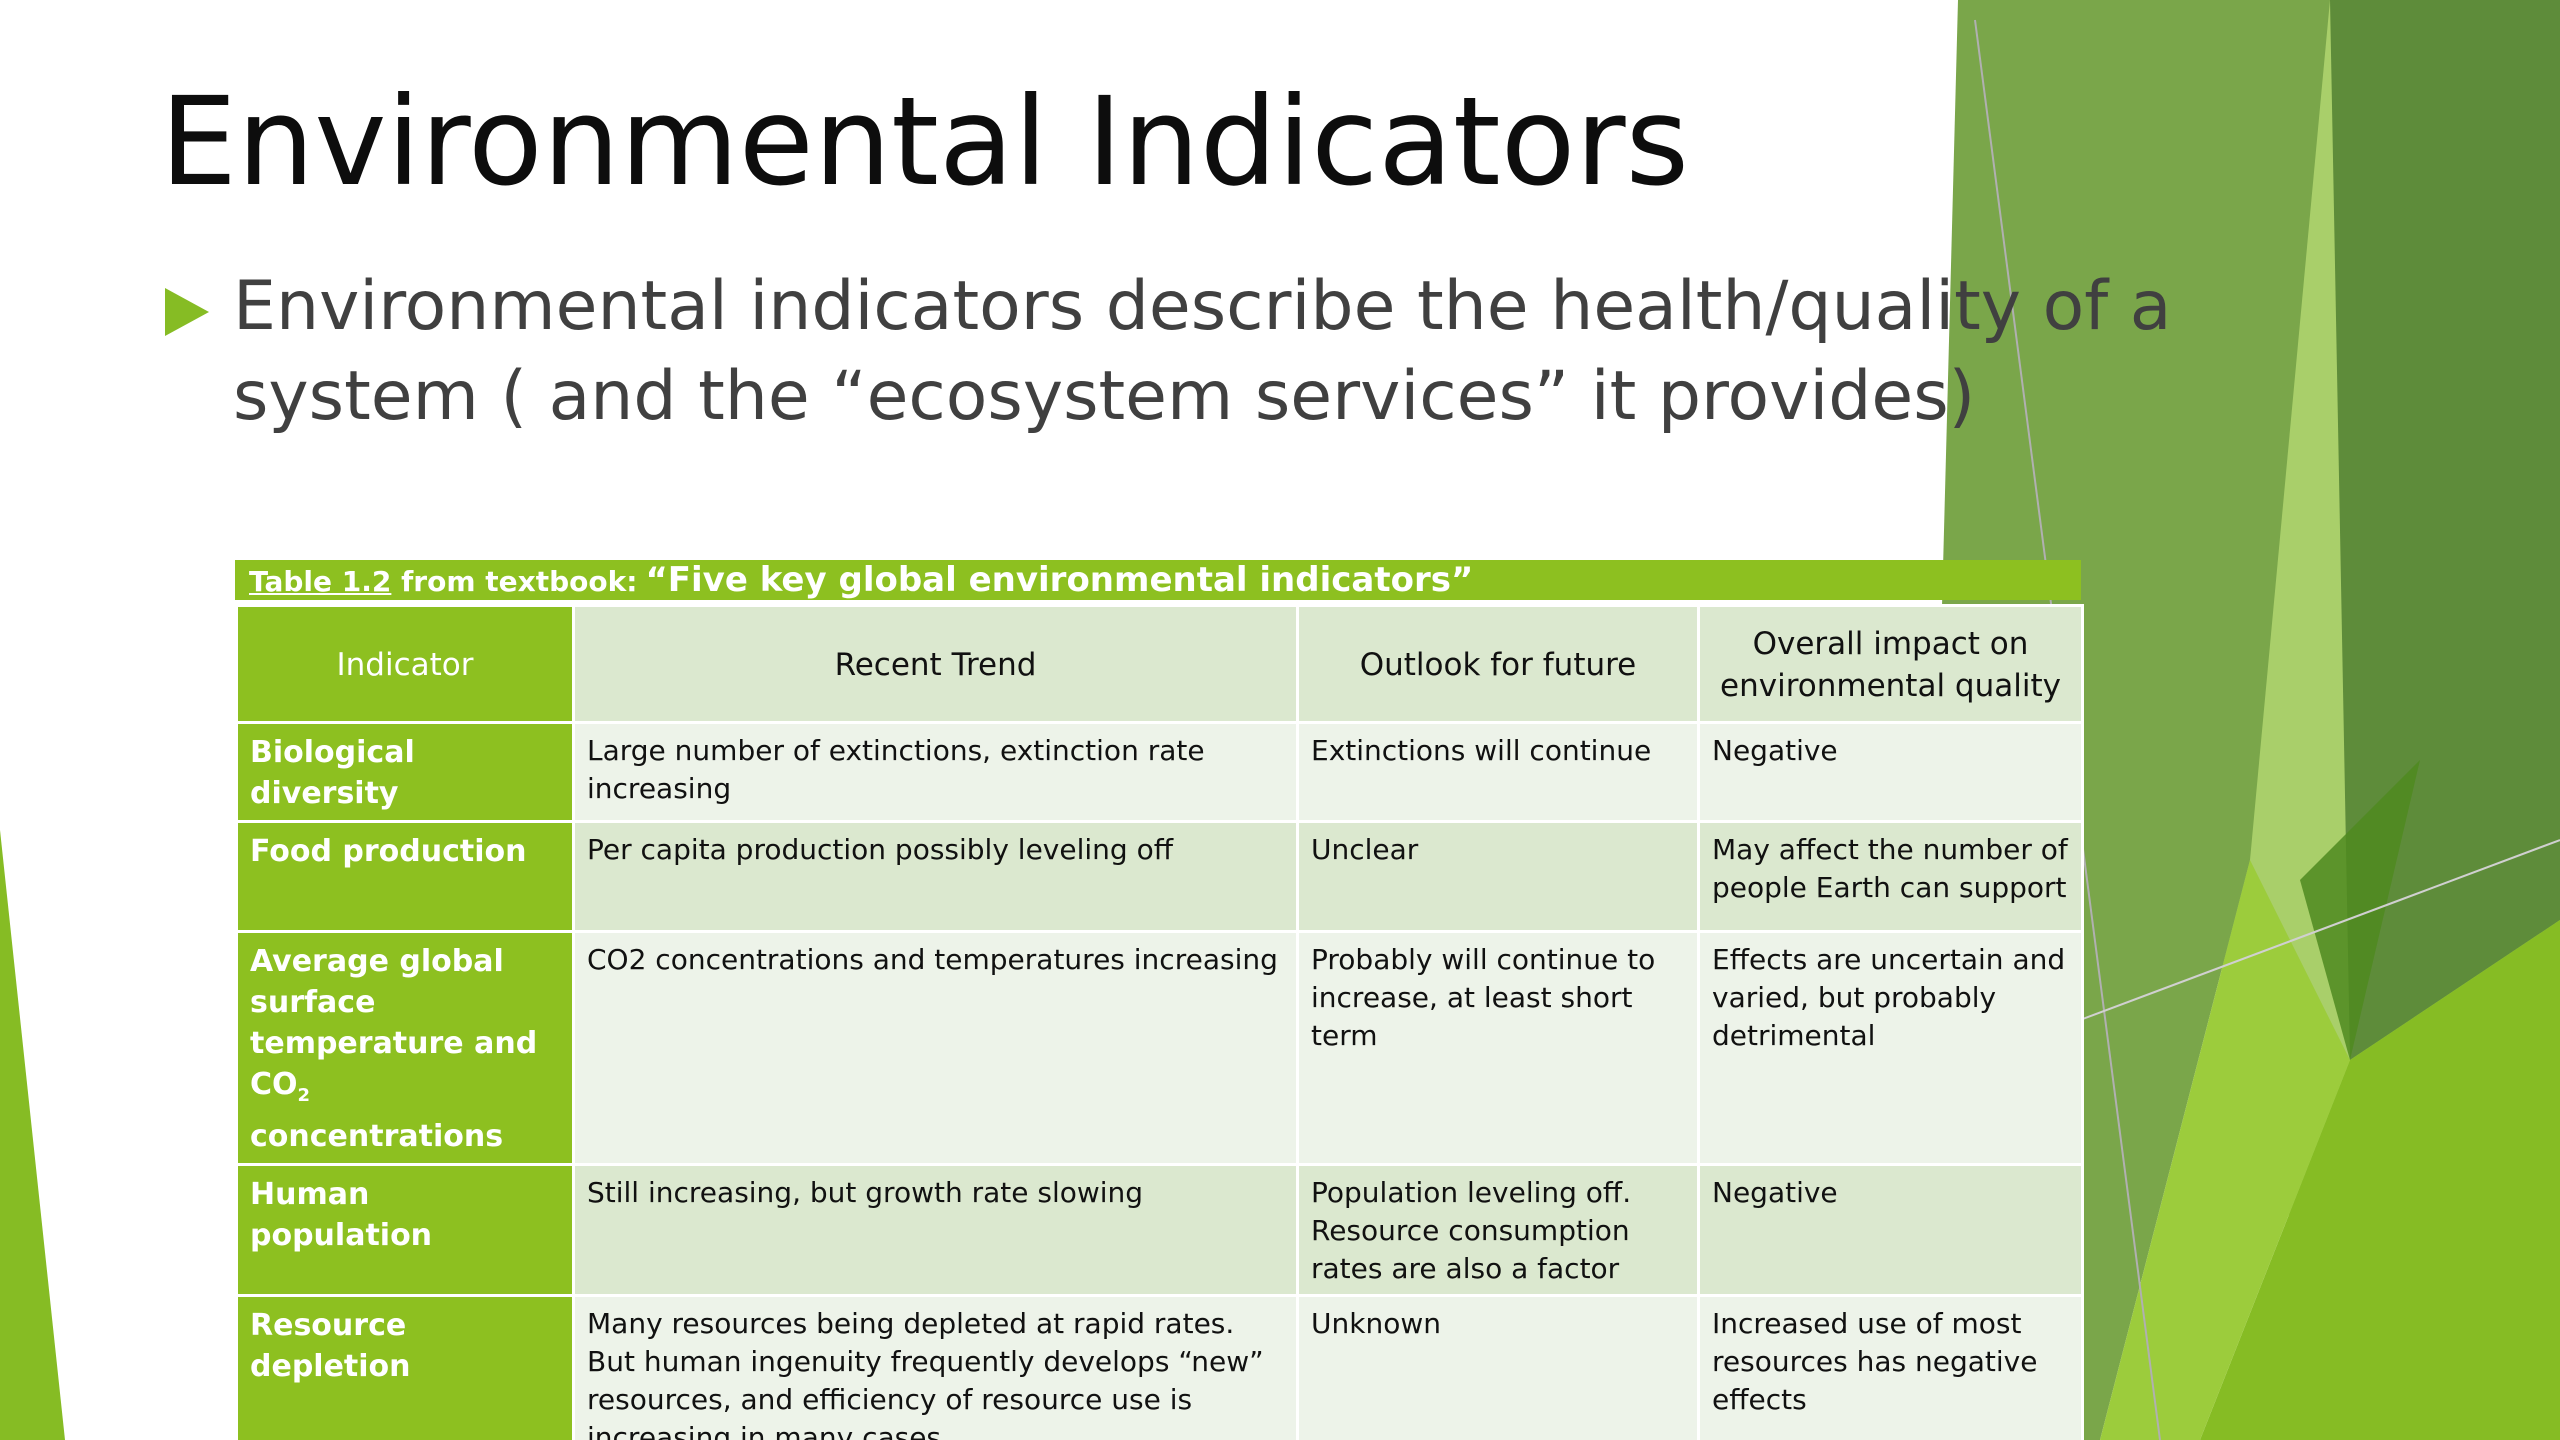  Describe the element at coordinates (935, 664) in the screenshot. I see `column-header-trend: Recent Trend` at that location.